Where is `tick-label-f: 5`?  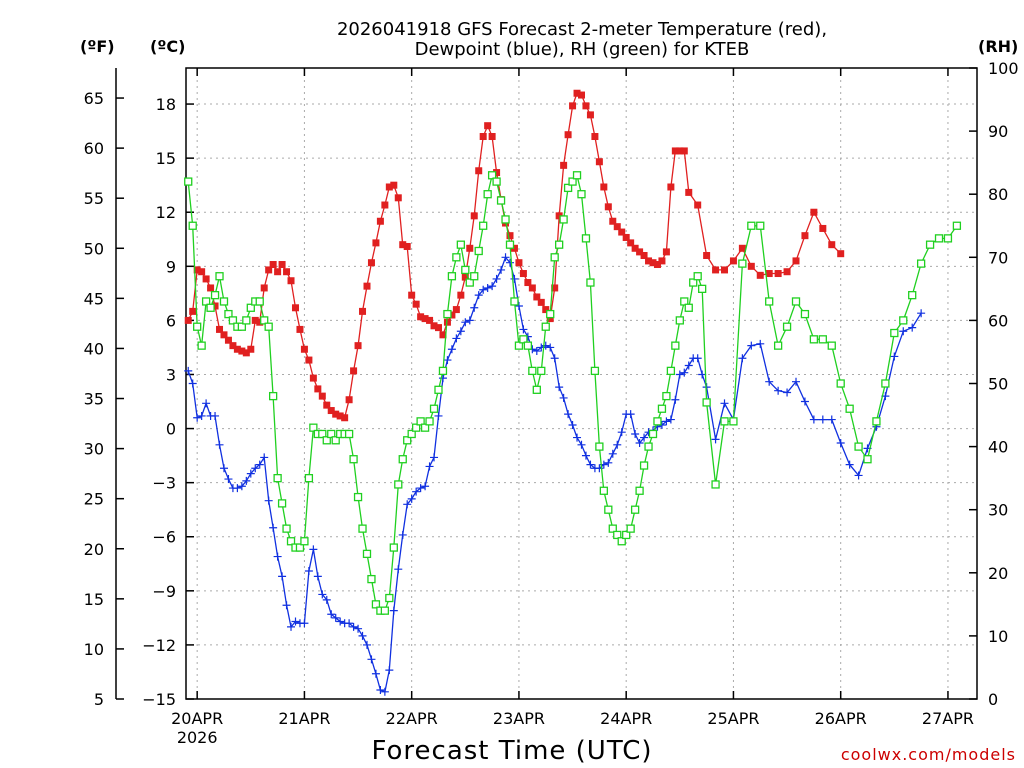 tick-label-f: 5 is located at coordinates (99, 699).